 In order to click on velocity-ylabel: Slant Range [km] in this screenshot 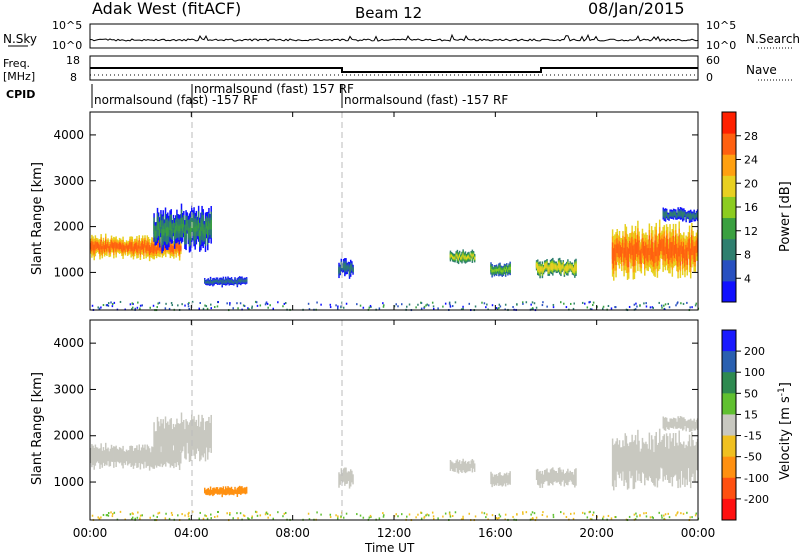, I will do `click(37, 428)`.